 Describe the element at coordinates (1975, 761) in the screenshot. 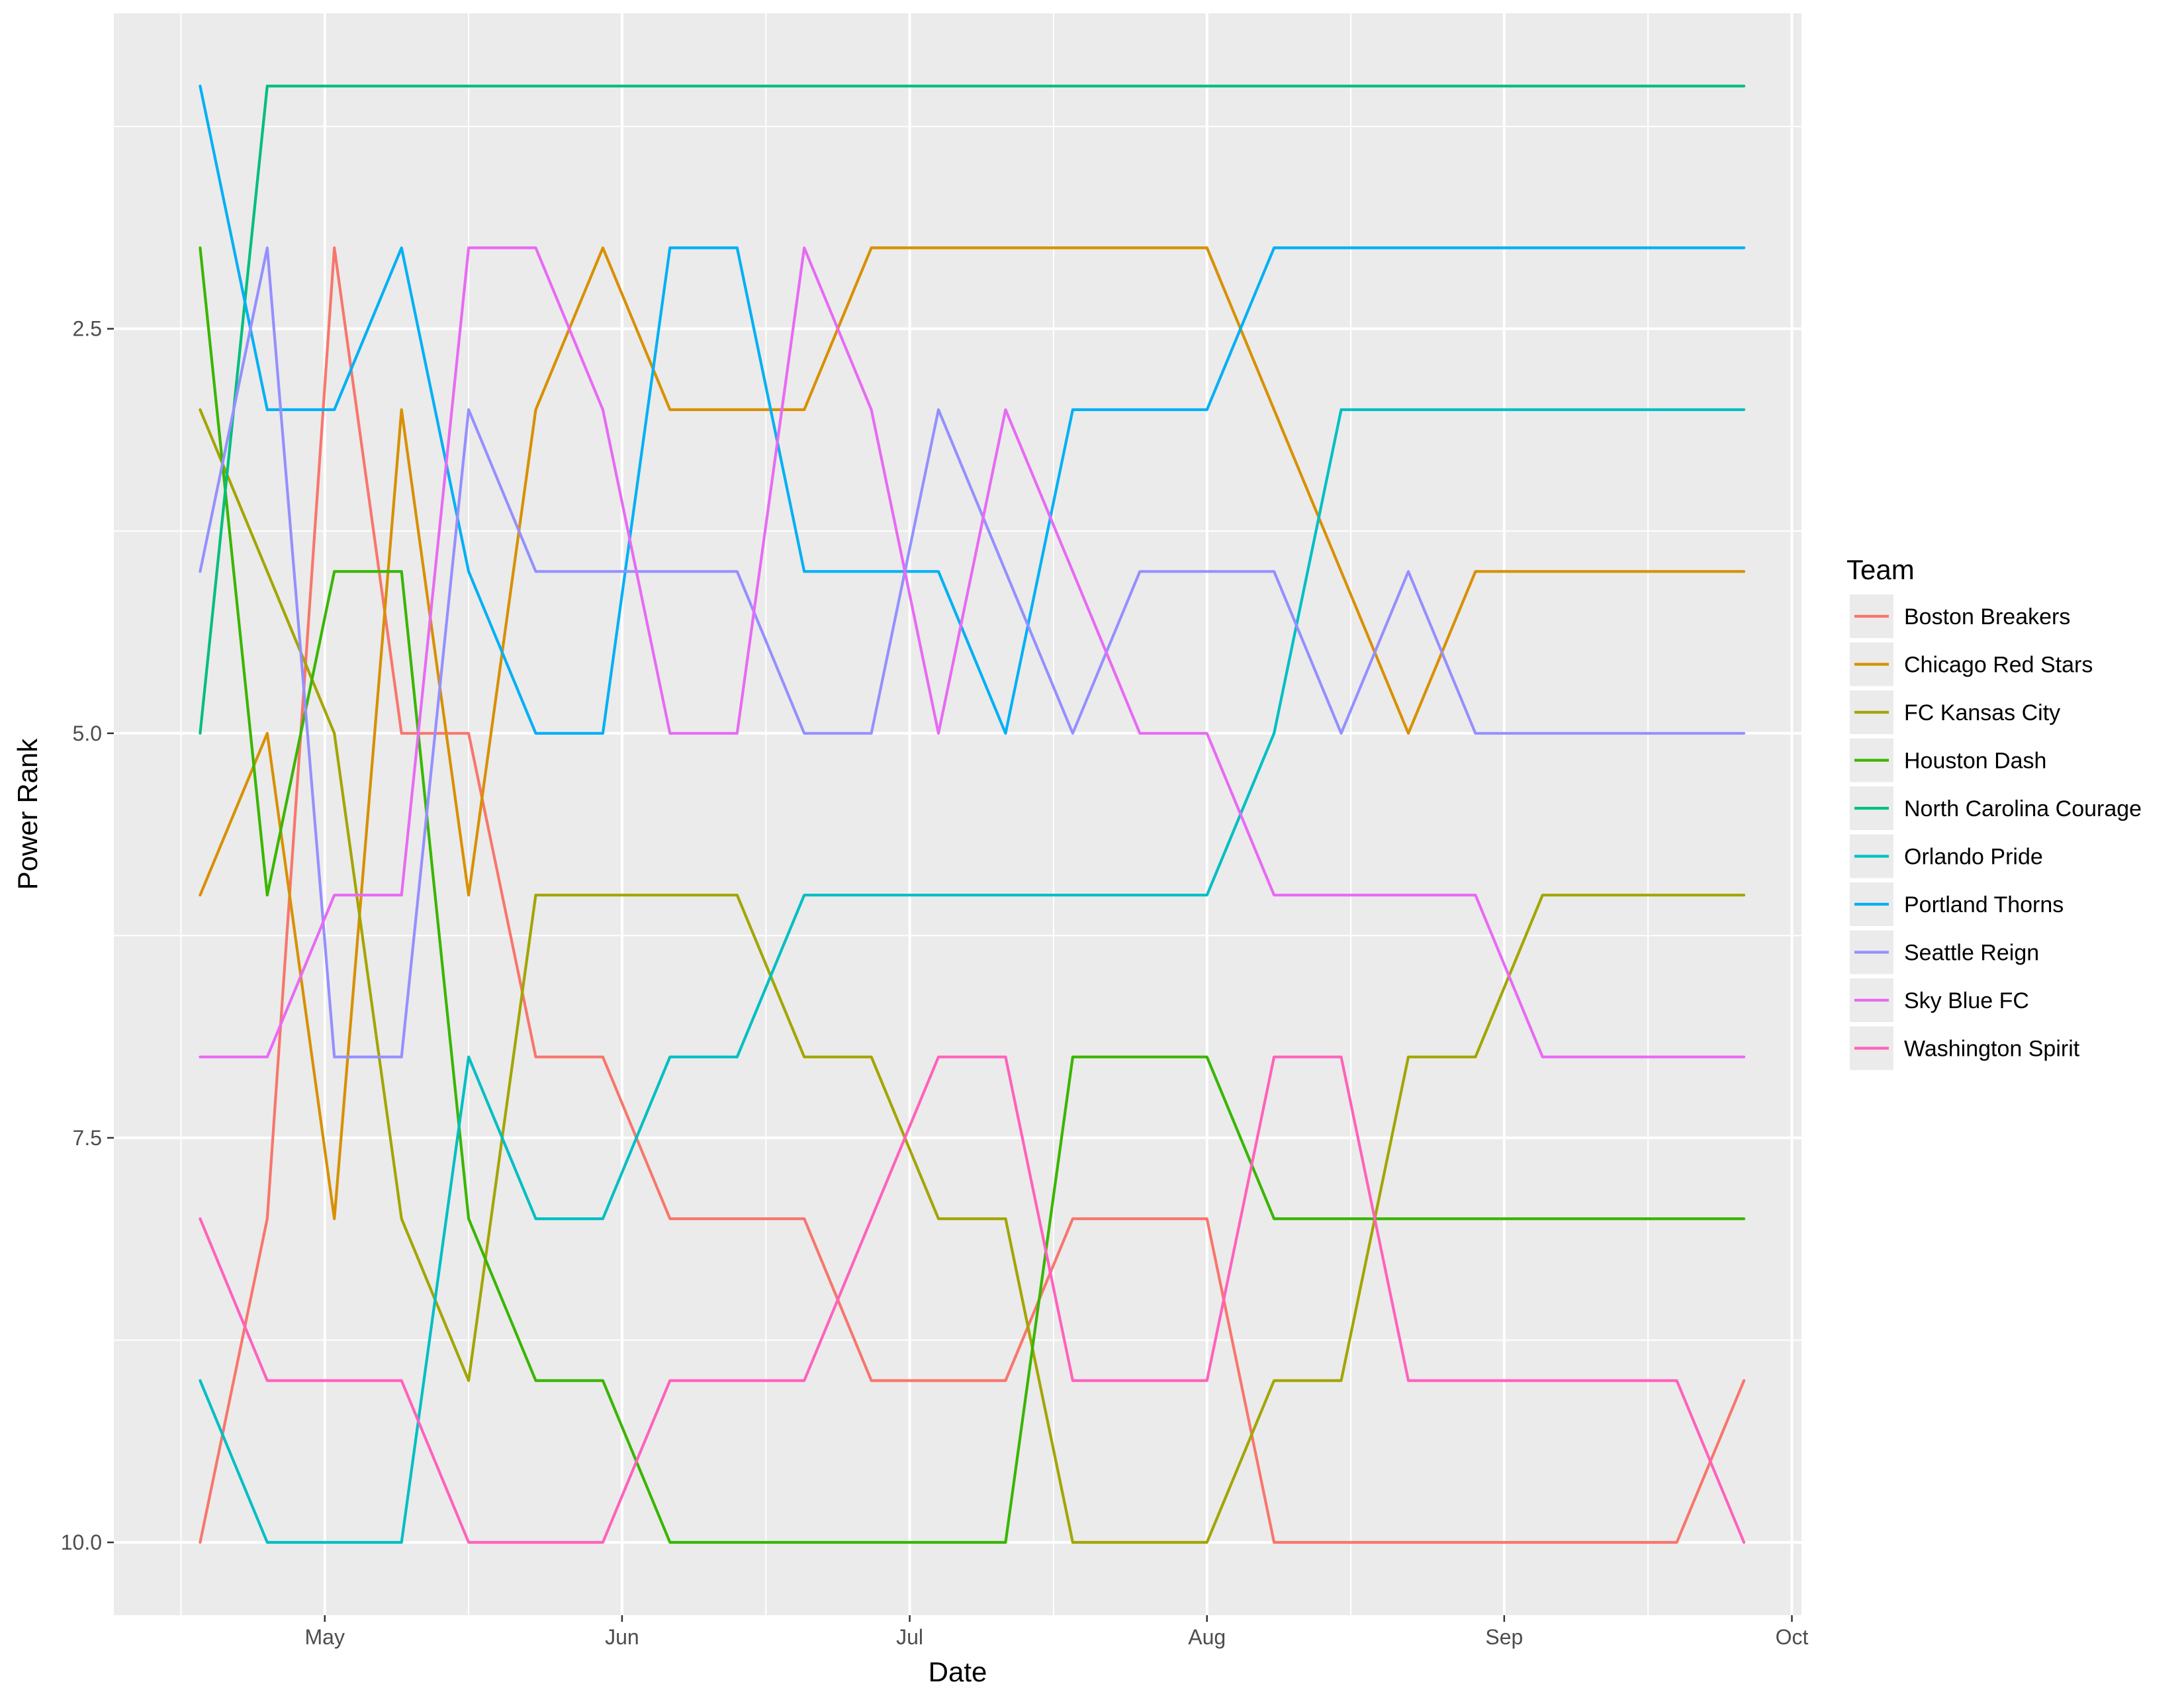

I see `legend-label: Houston Dash` at that location.